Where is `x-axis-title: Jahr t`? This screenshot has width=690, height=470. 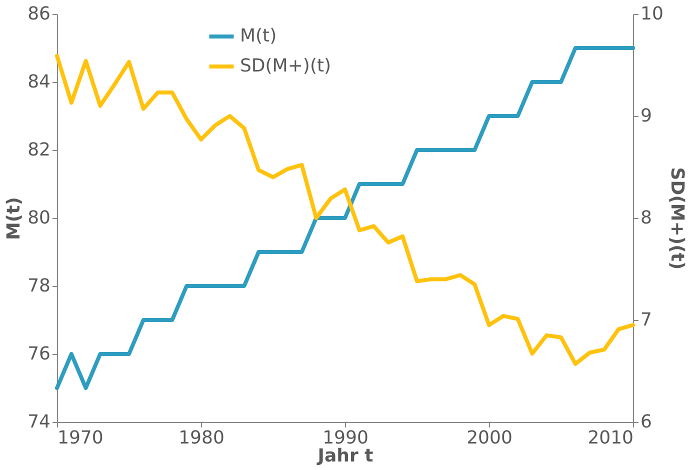 x-axis-title: Jahr t is located at coordinates (345, 456).